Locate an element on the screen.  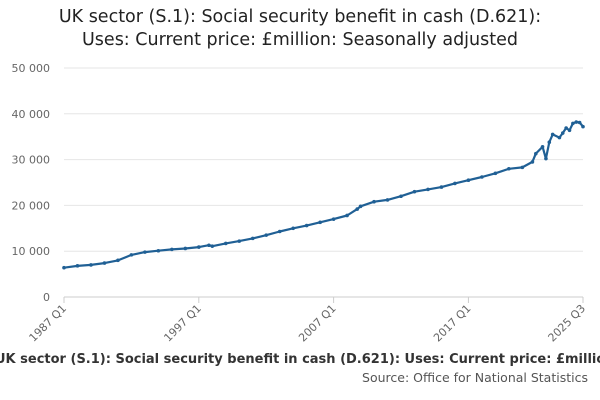
y-tick-label: 40 000 is located at coordinates (31, 114).